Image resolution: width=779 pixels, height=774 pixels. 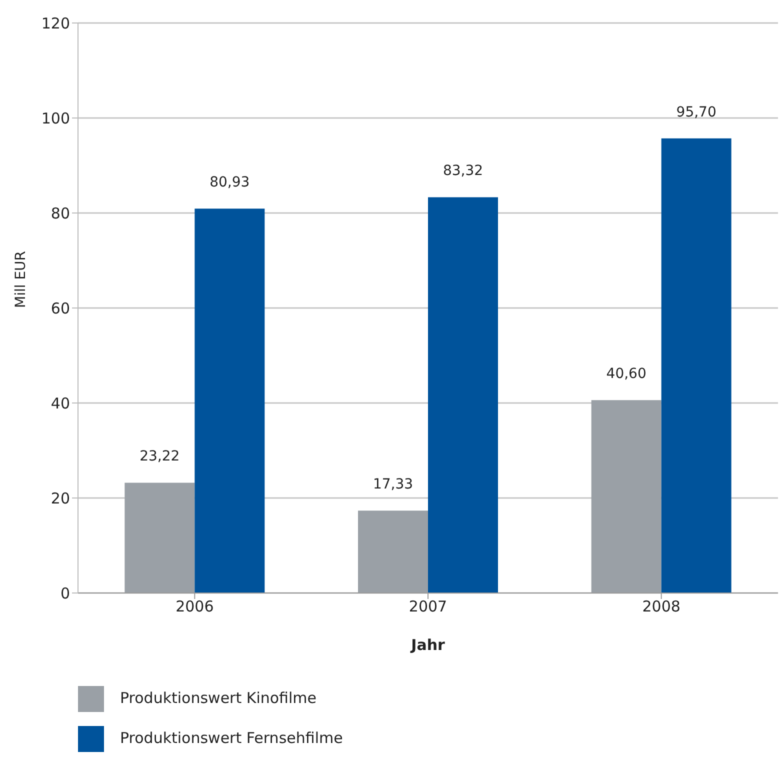 What do you see at coordinates (60, 308) in the screenshot?
I see `y-tick-label: 60` at bounding box center [60, 308].